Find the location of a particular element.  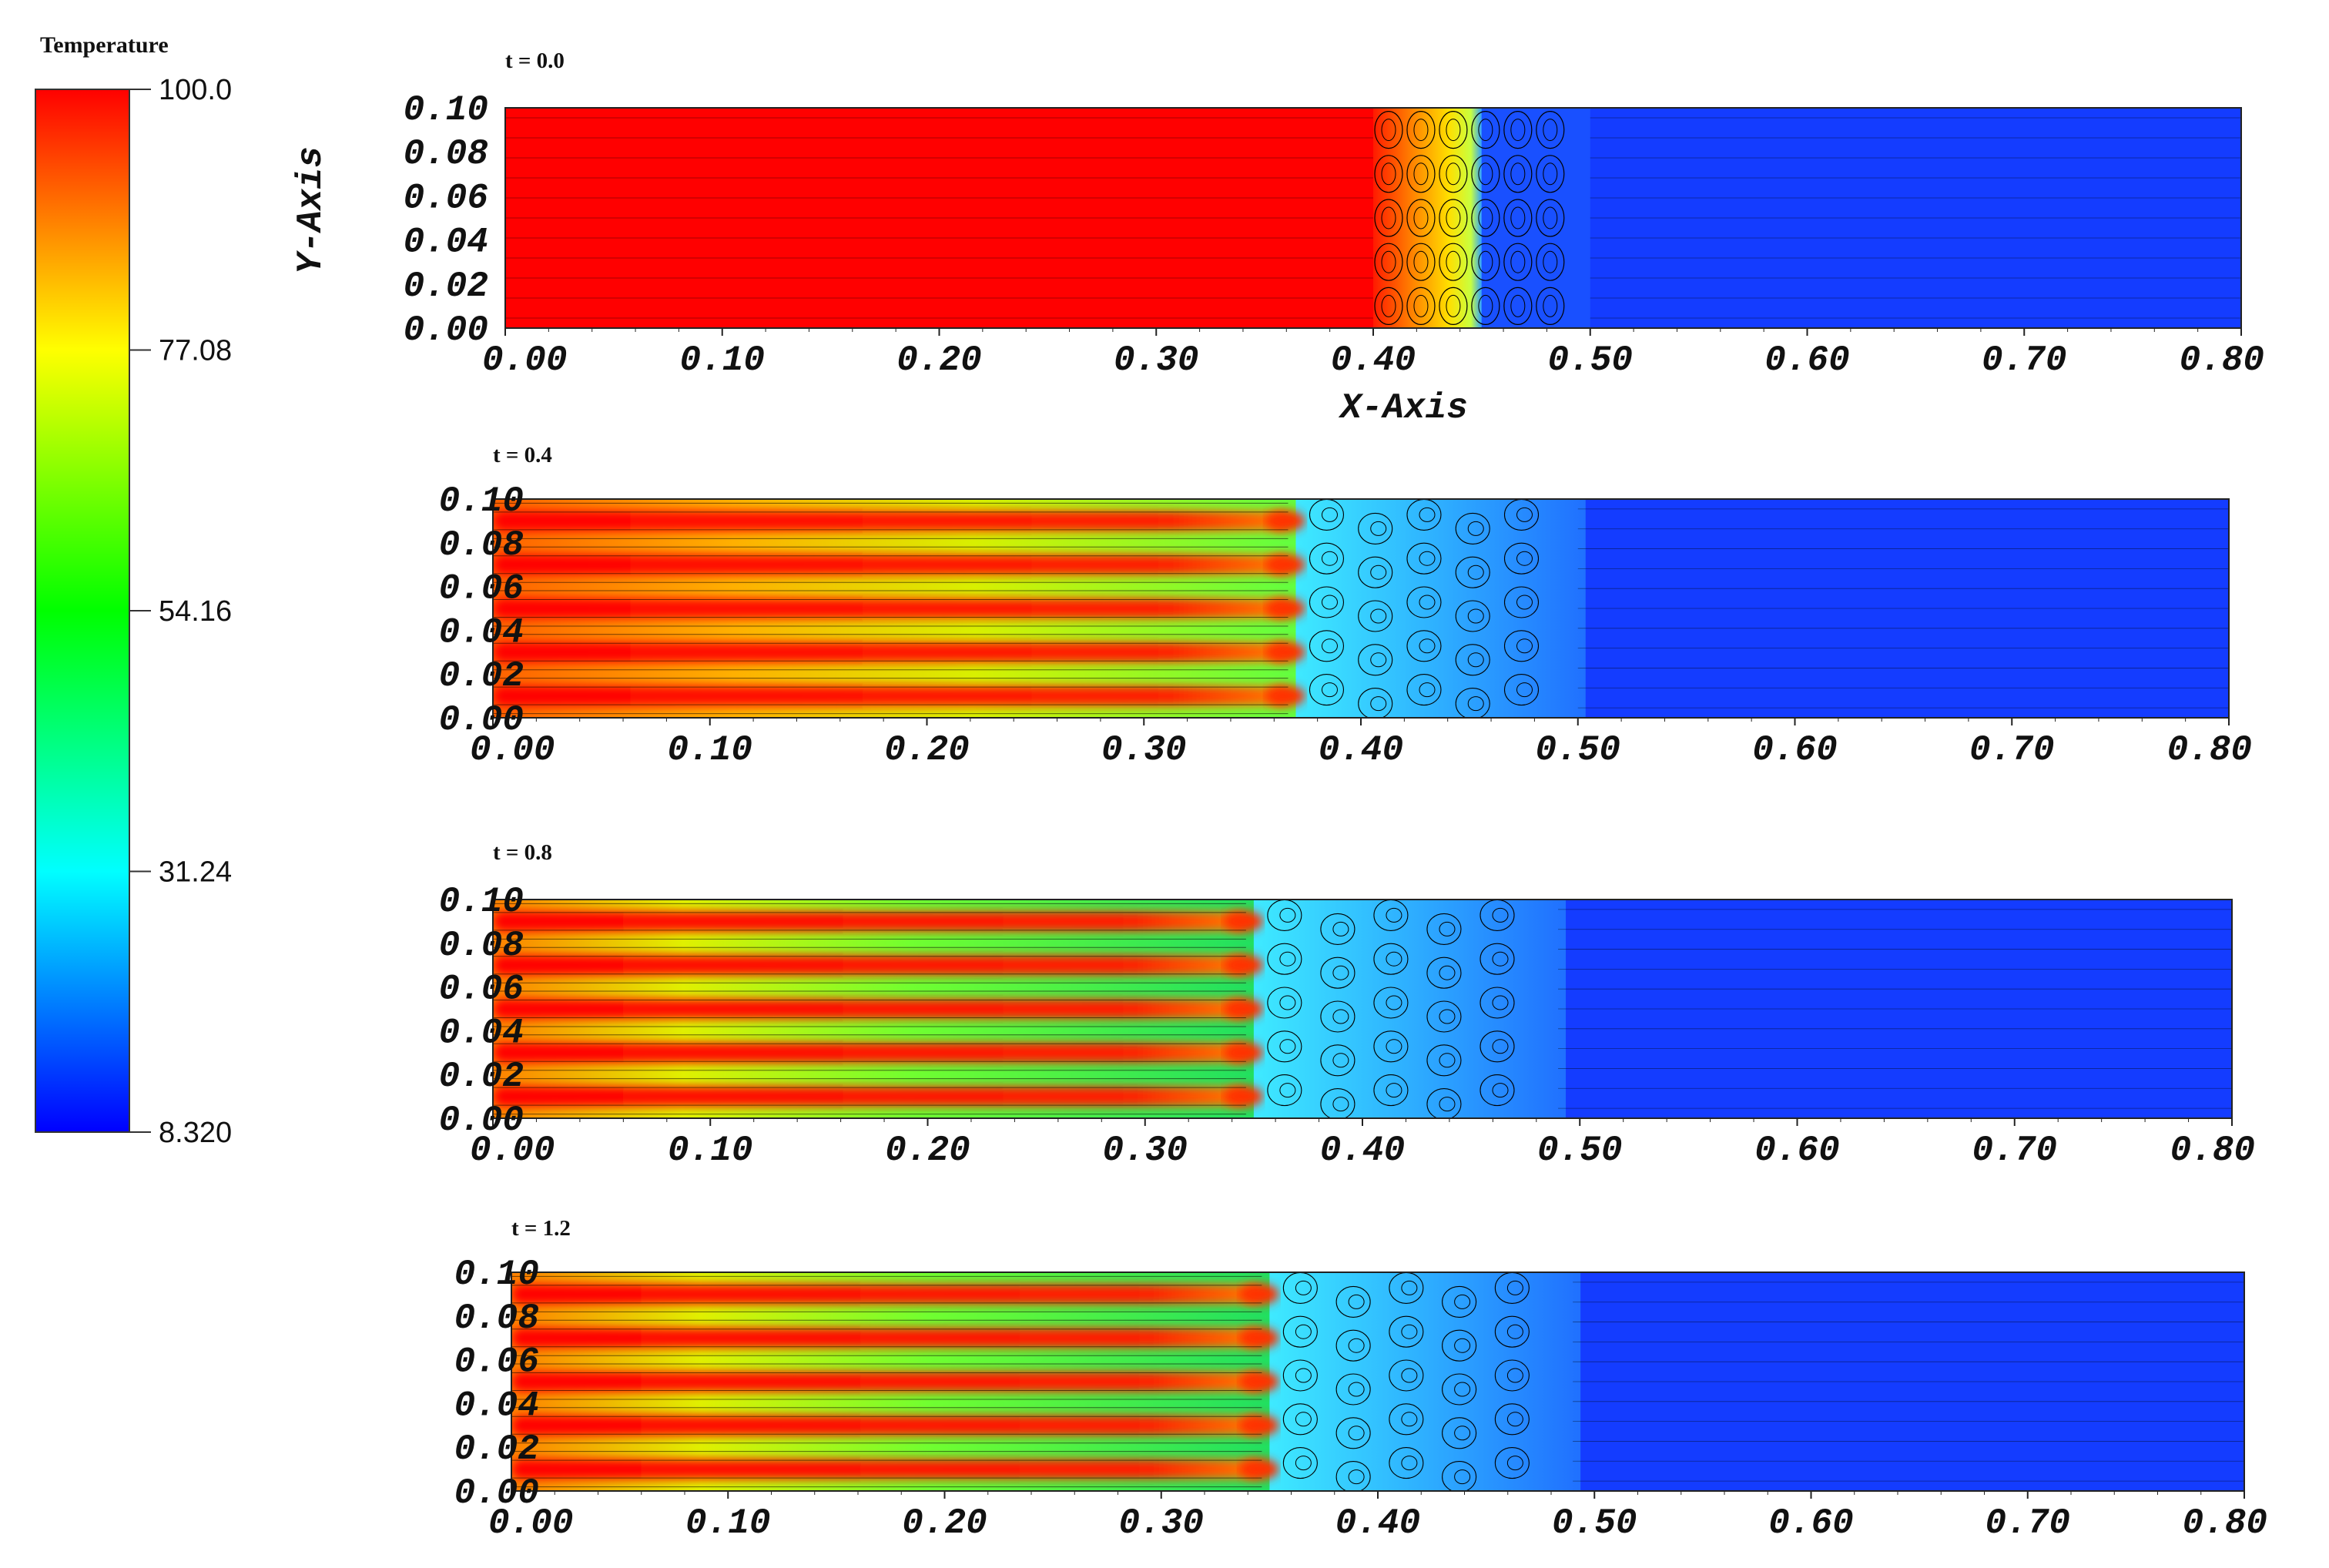

colorbar-scale is located at coordinates (82, 611).